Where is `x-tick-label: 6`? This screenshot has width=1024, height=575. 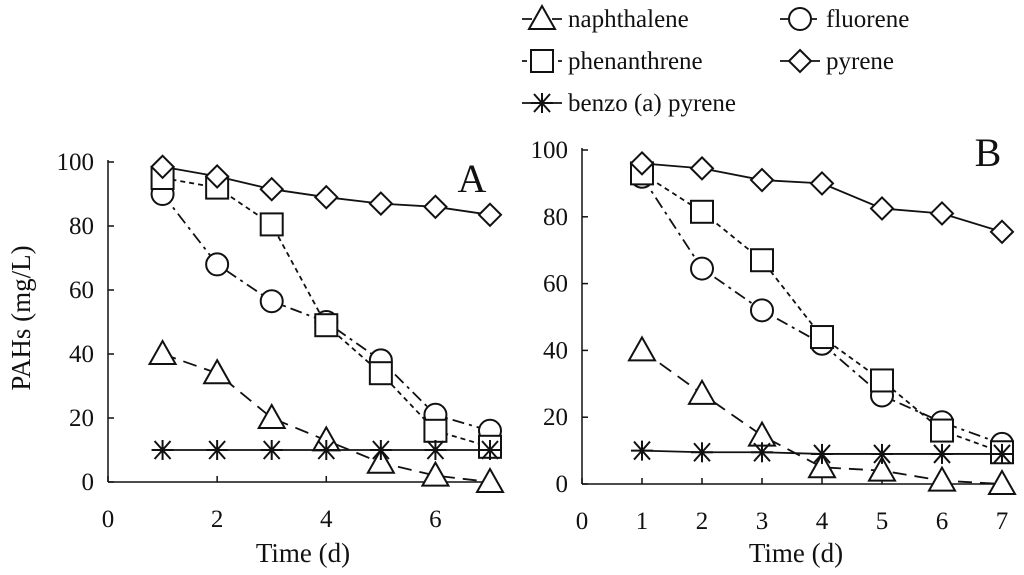
x-tick-label: 6 is located at coordinates (435, 519).